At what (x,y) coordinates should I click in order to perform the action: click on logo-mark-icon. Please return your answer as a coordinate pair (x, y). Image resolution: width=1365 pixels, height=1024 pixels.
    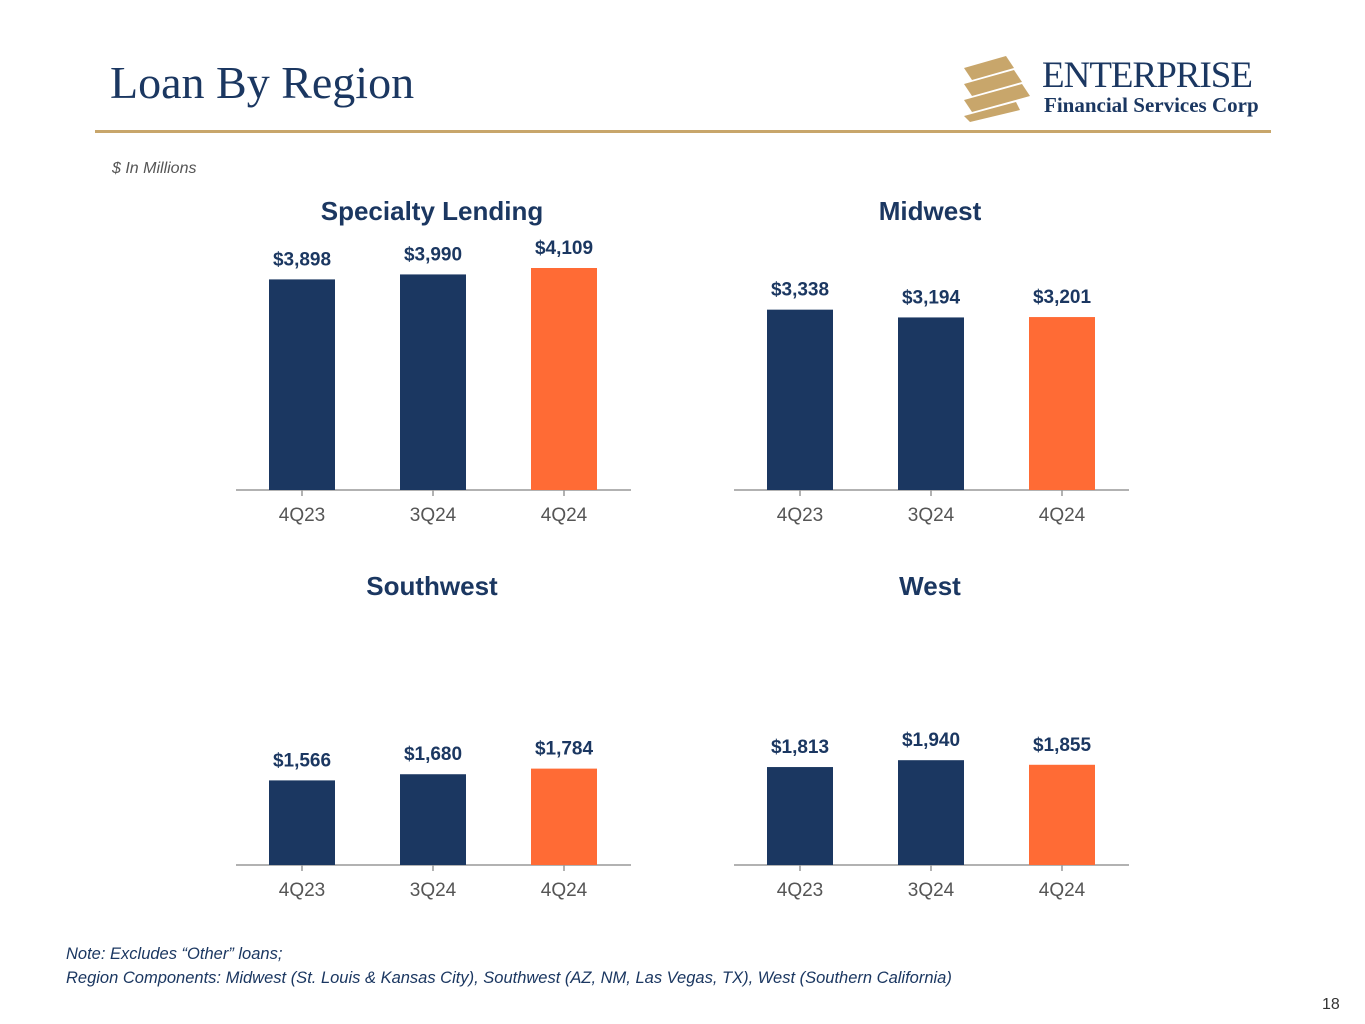
    Looking at the image, I should click on (997, 89).